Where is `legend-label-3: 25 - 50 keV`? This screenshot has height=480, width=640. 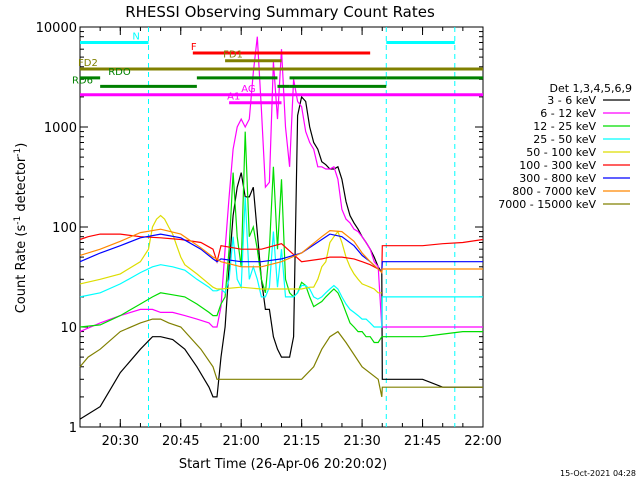 legend-label-3: 25 - 50 keV is located at coordinates (564, 139).